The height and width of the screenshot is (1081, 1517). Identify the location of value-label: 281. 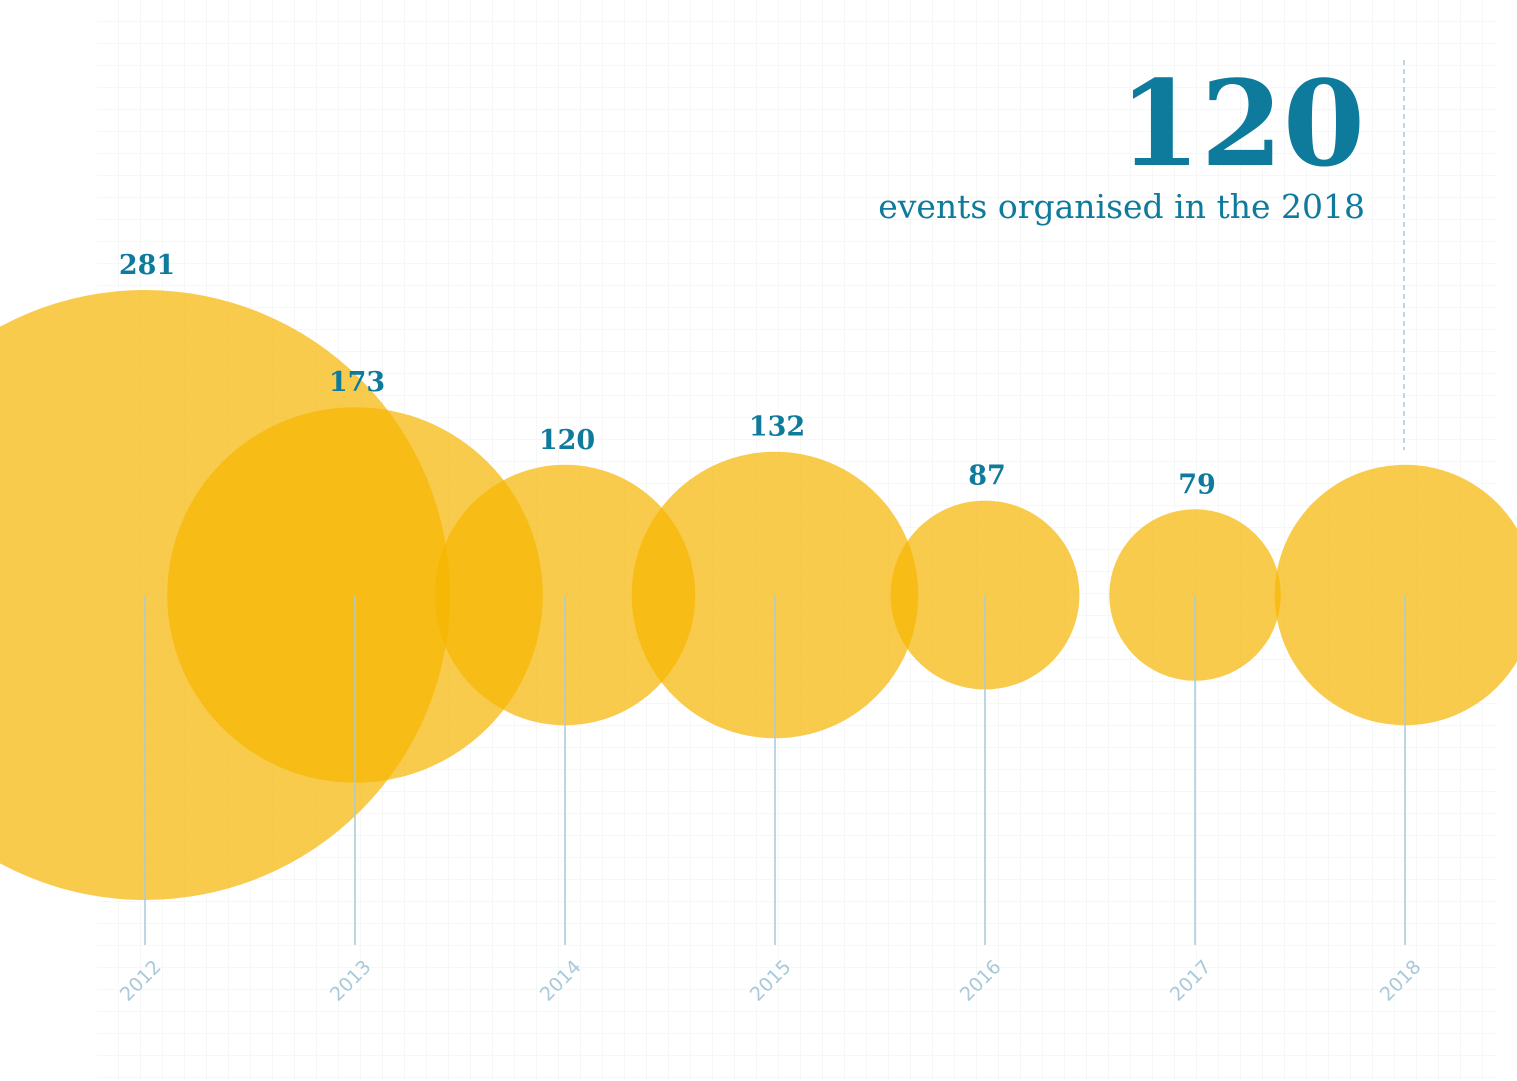
(147, 265).